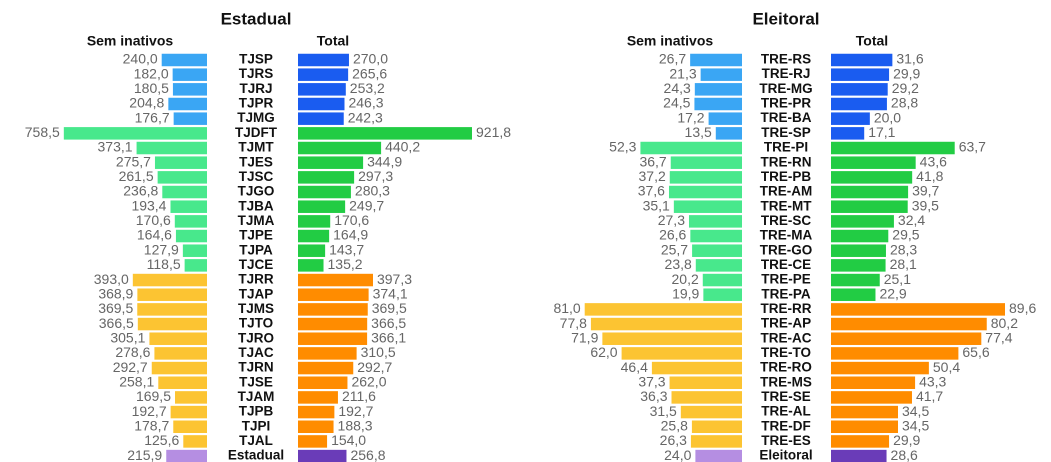 The image size is (1051, 462). I want to click on chart-title: Estadual, so click(256, 18).